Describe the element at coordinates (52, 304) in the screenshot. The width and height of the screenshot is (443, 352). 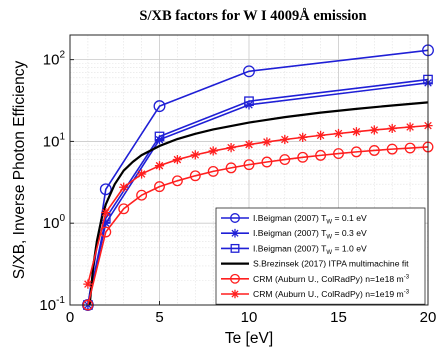
I see `y-tick-label: 10⁻¹` at that location.